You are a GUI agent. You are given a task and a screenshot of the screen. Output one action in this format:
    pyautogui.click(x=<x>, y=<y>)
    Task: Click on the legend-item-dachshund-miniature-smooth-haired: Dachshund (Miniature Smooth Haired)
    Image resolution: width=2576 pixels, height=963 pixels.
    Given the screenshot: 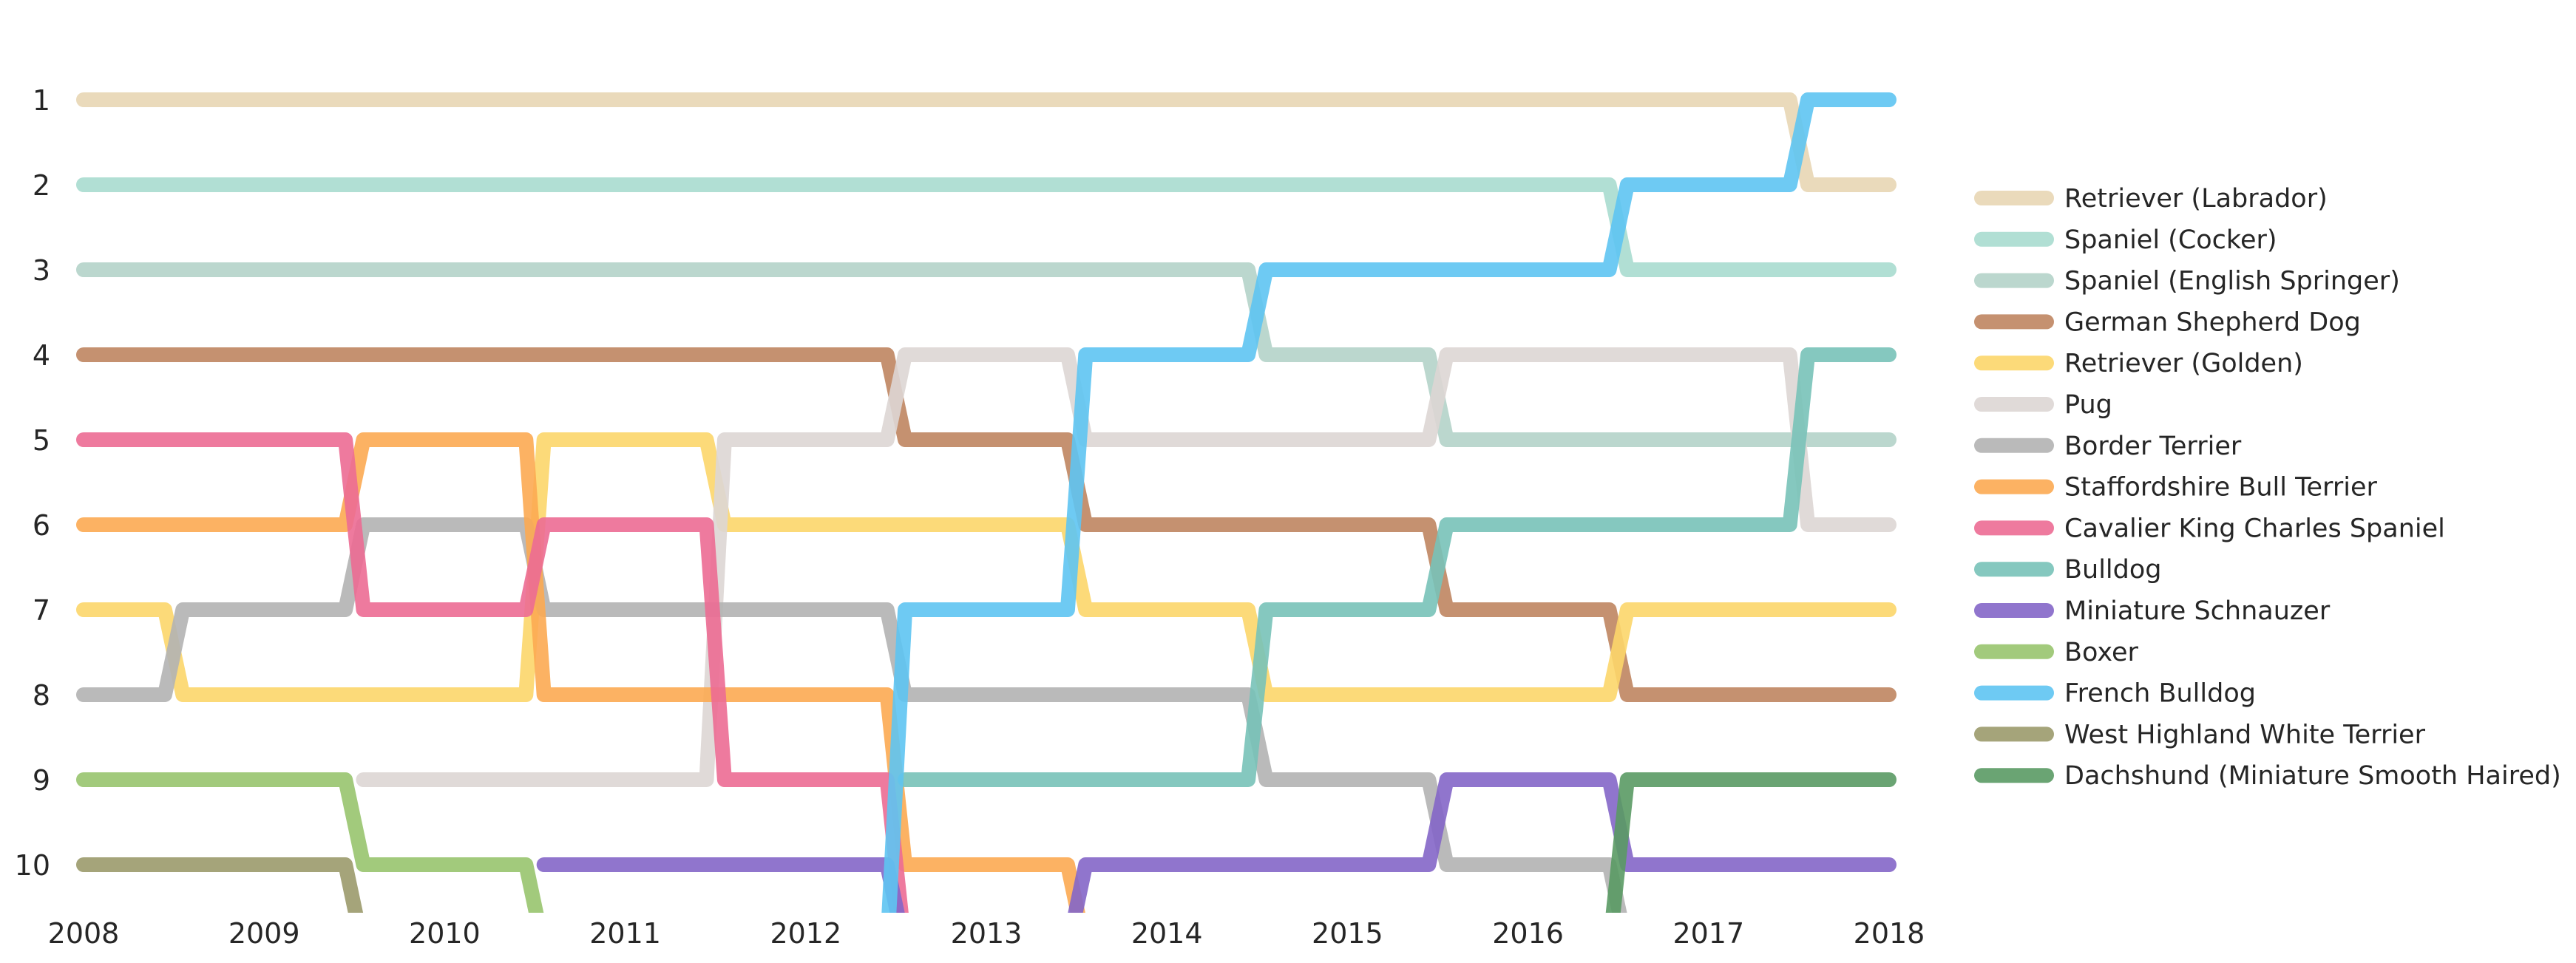 What is the action you would take?
    pyautogui.click(x=2267, y=776)
    